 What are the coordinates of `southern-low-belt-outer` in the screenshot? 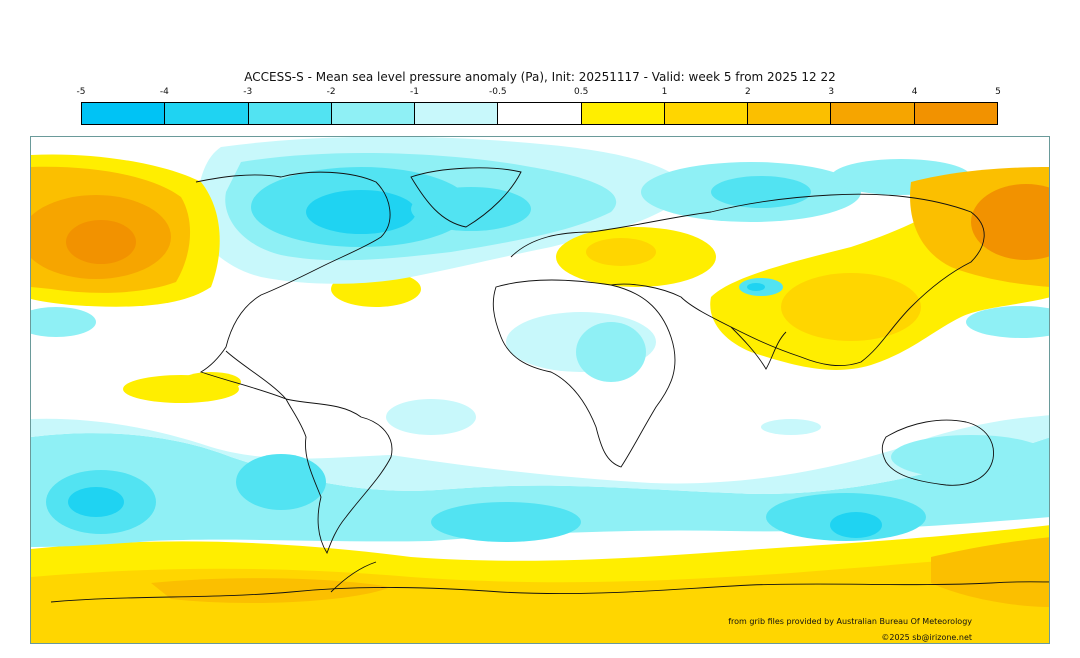 It's located at (540, 454).